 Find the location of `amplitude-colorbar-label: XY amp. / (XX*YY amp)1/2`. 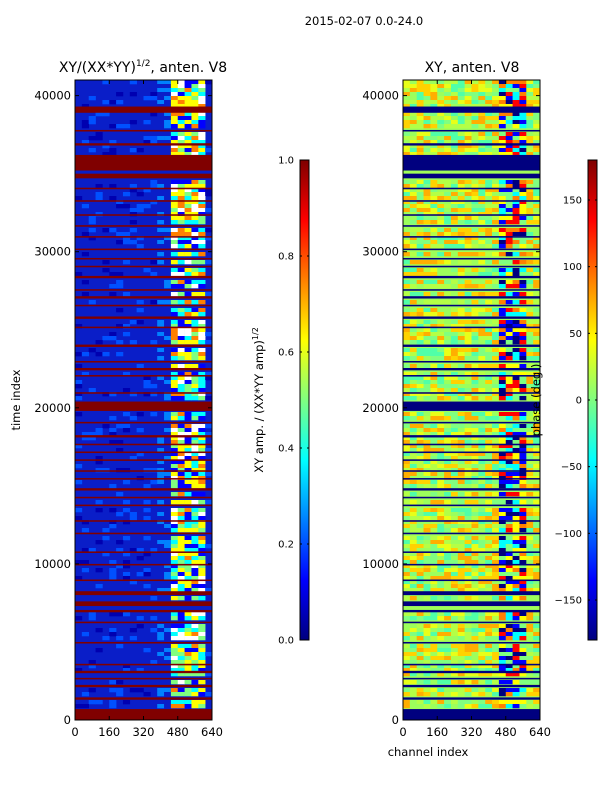

amplitude-colorbar-label: XY amp. / (XX*YY amp)1/2 is located at coordinates (258, 400).